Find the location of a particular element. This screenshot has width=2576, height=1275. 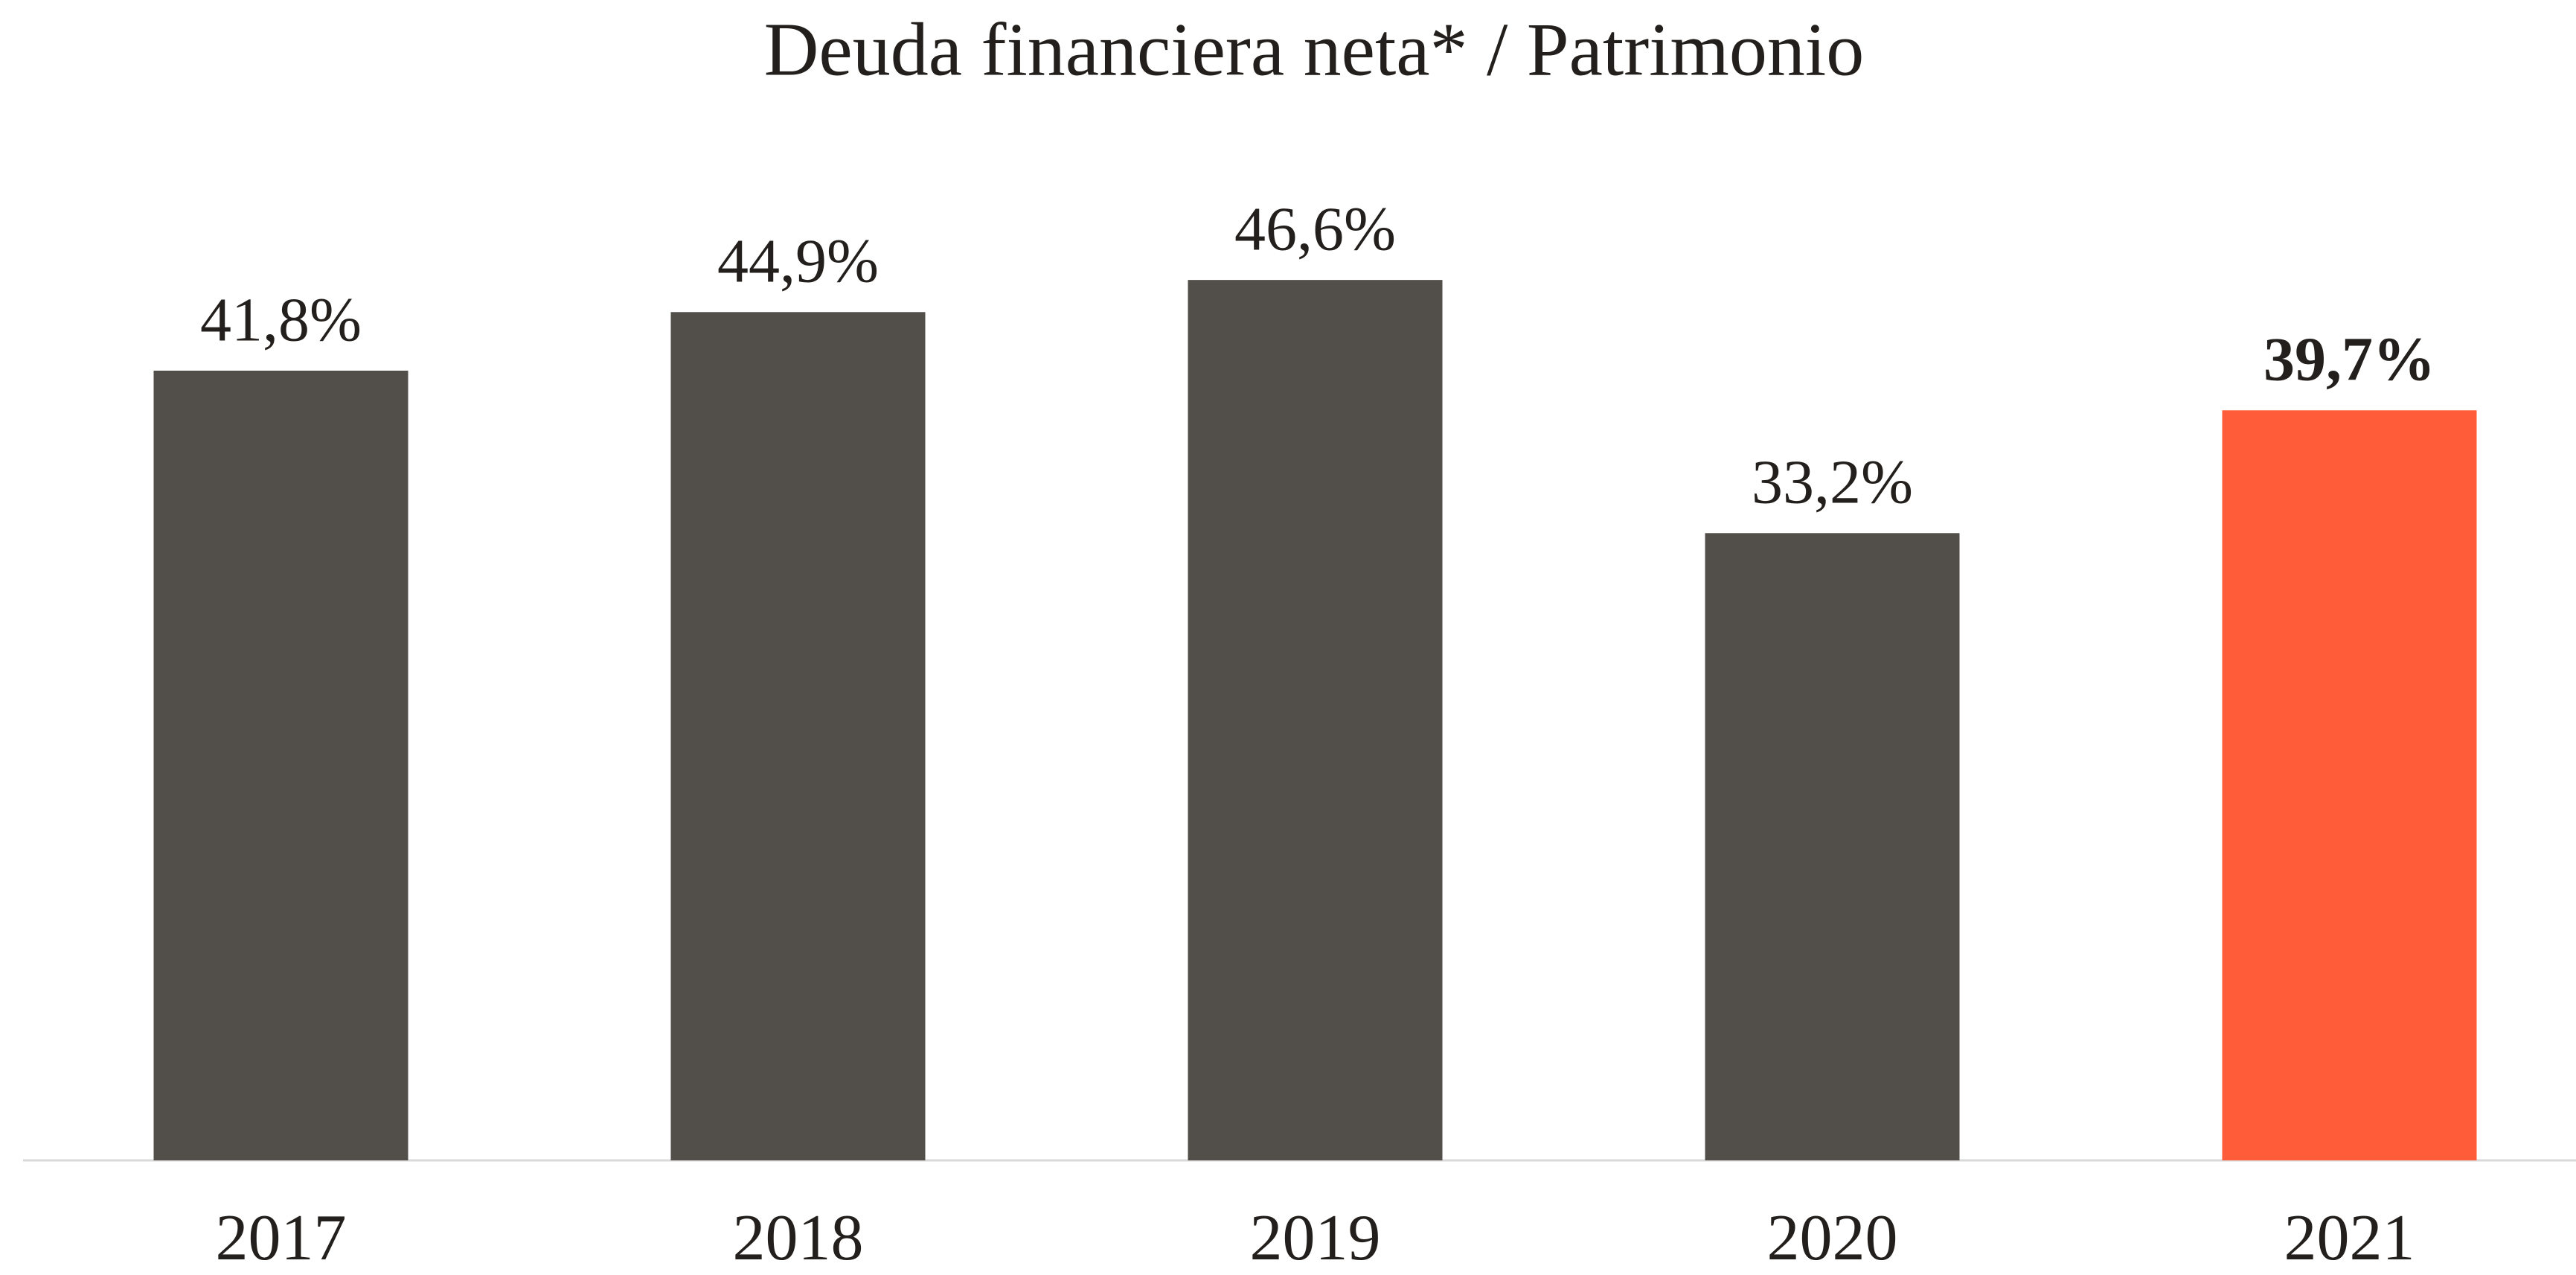

value-label: 41,8% is located at coordinates (281, 319).